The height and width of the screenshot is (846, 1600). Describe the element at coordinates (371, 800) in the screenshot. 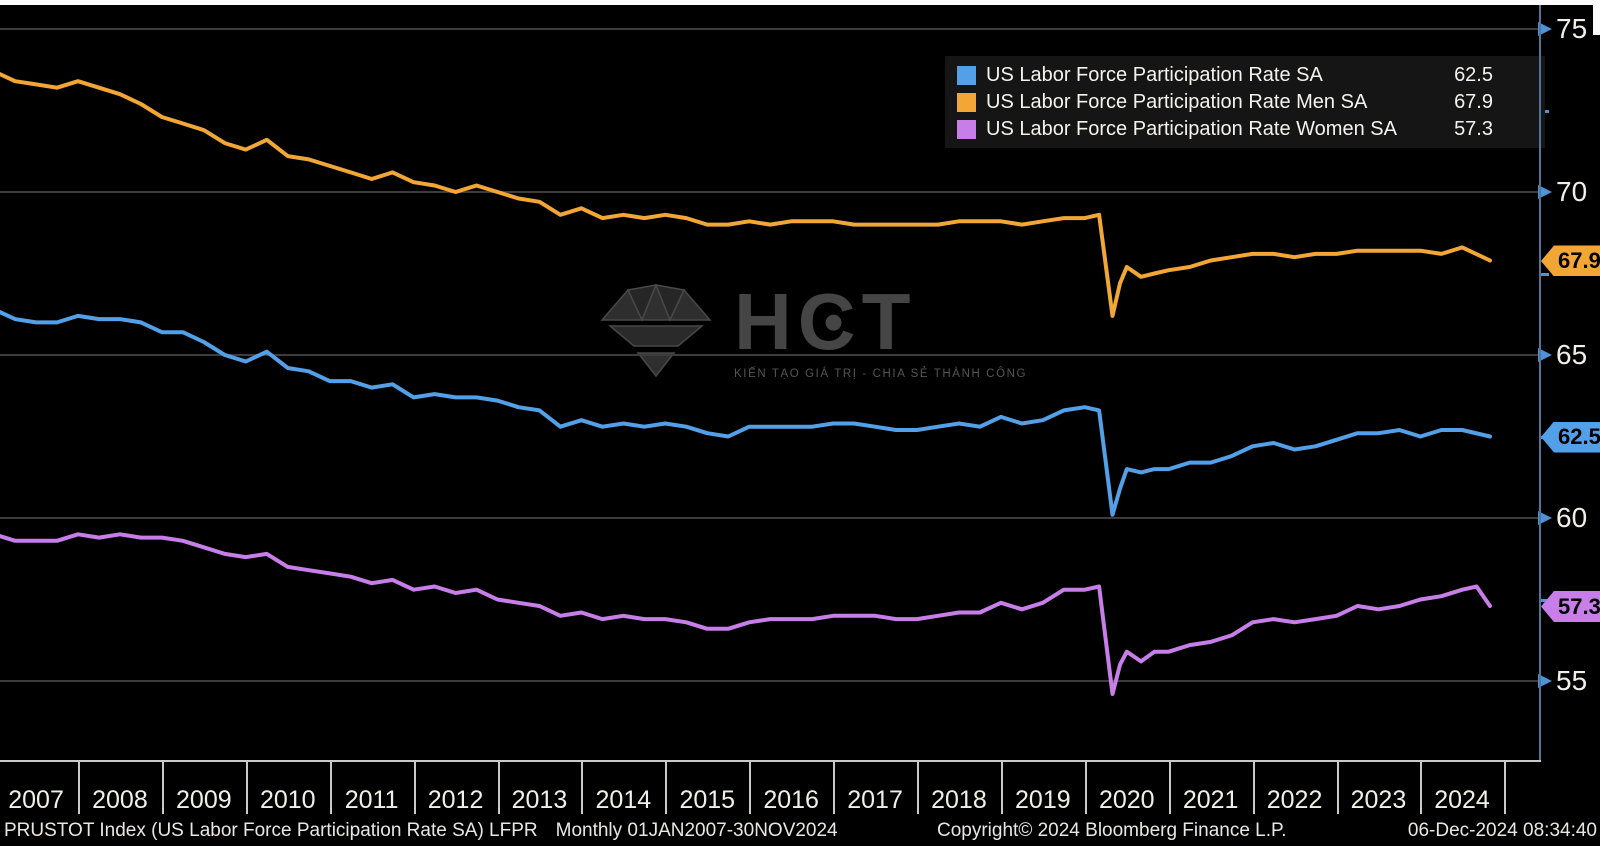

I see `x-tick-label-2011: 2011` at that location.